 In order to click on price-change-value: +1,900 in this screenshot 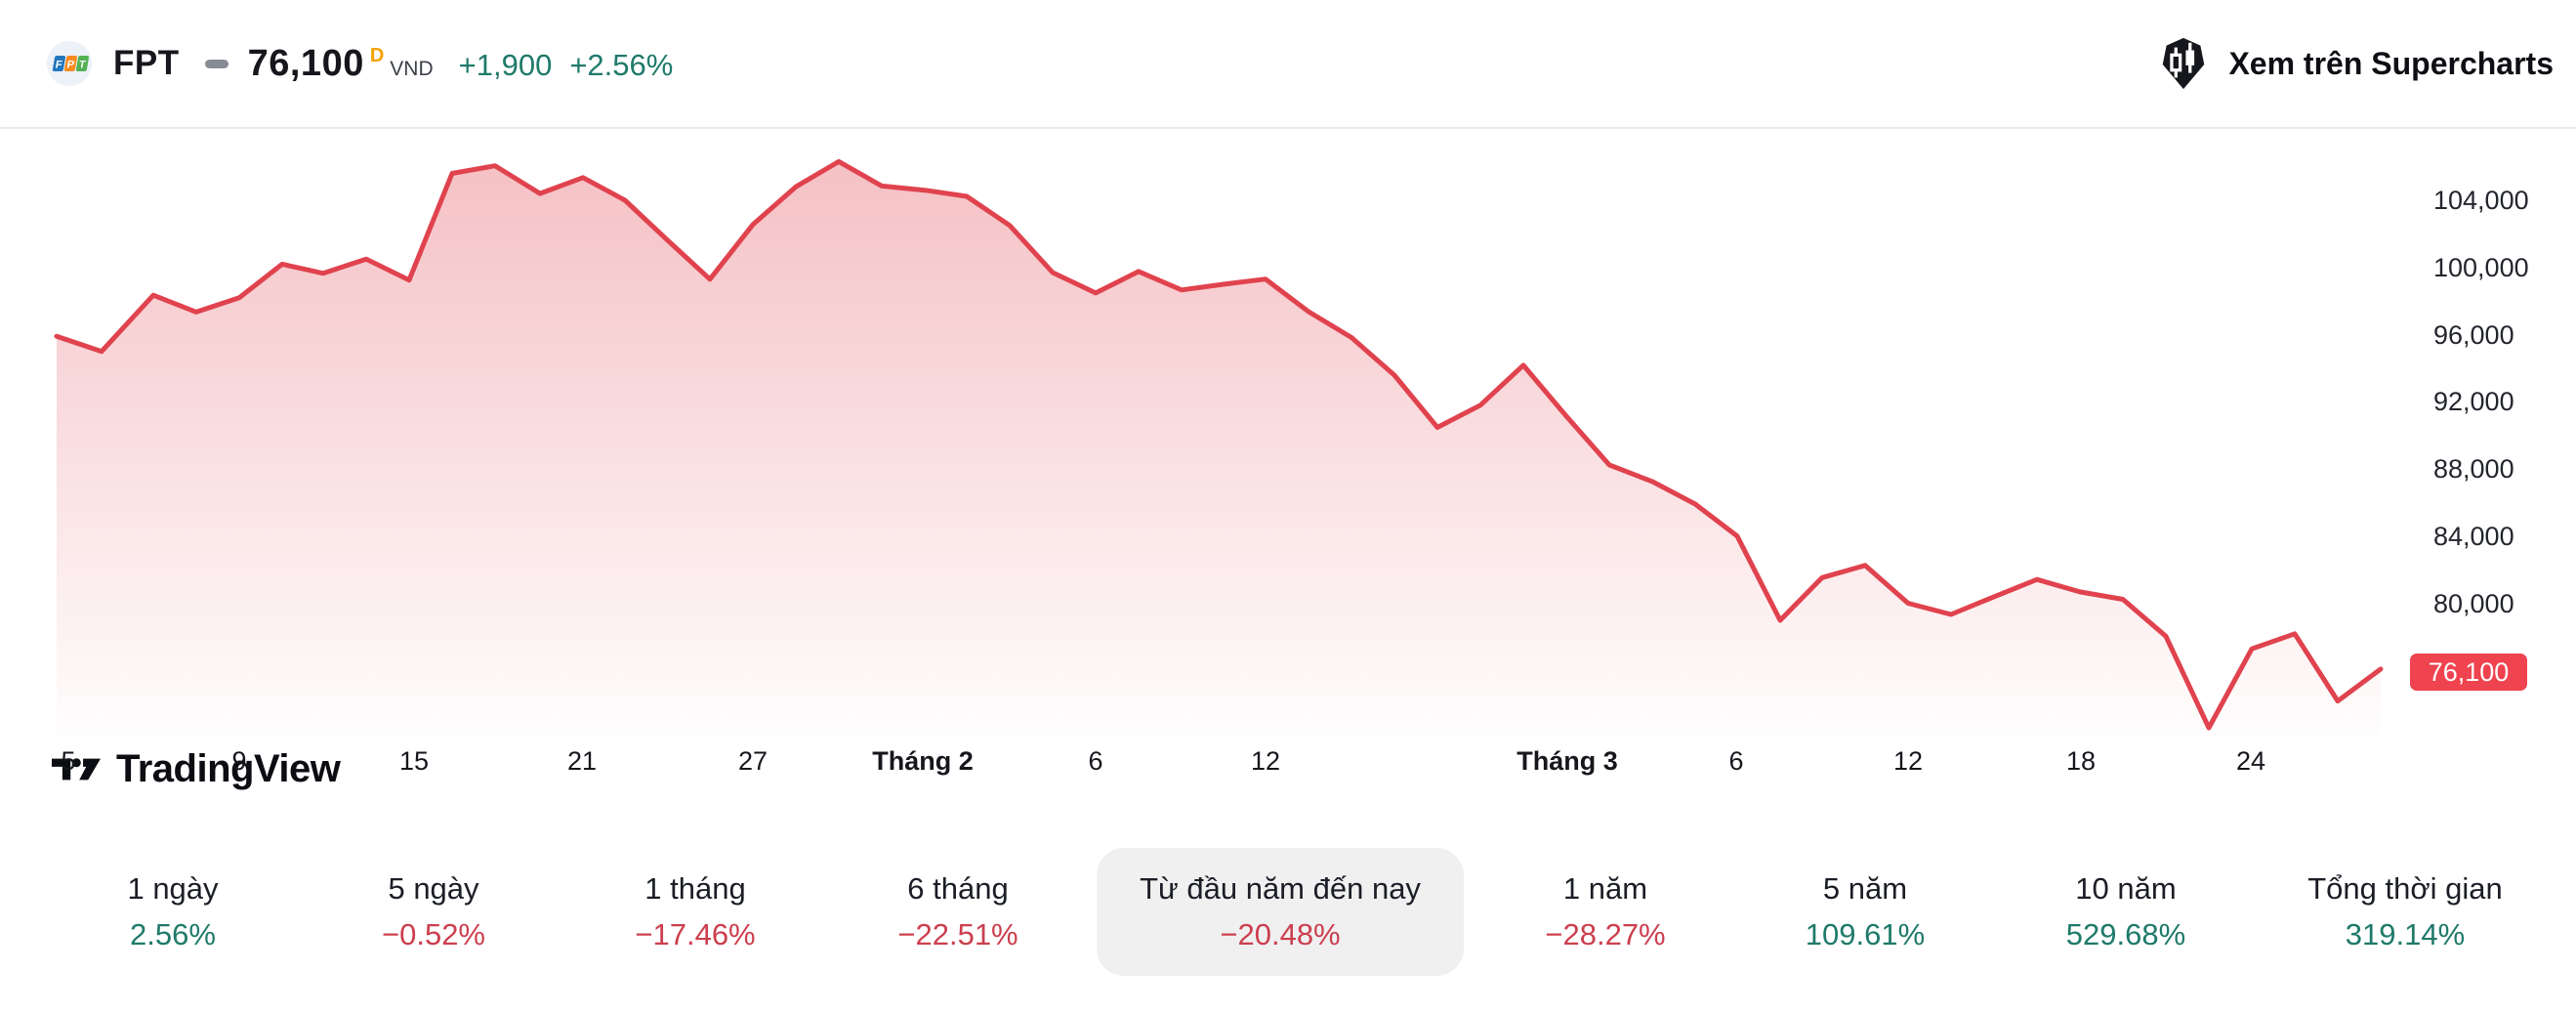, I will do `click(506, 64)`.